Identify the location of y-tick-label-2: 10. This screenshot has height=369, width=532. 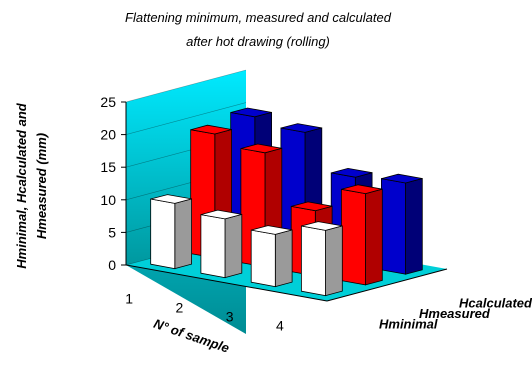
(108, 200).